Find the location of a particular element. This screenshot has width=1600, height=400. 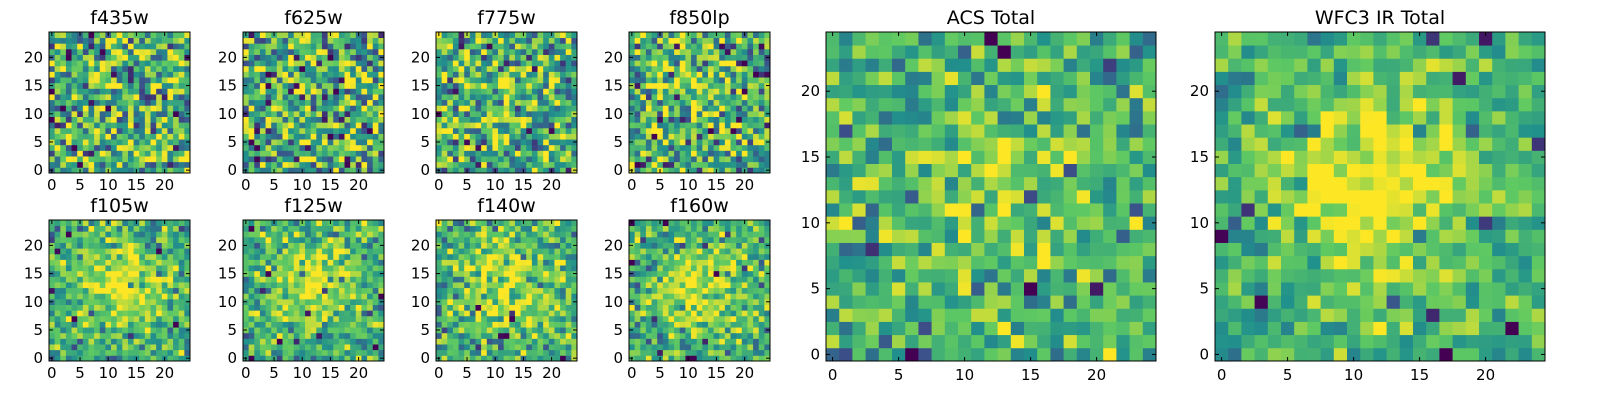

x-tick-label: 15 is located at coordinates (330, 185).